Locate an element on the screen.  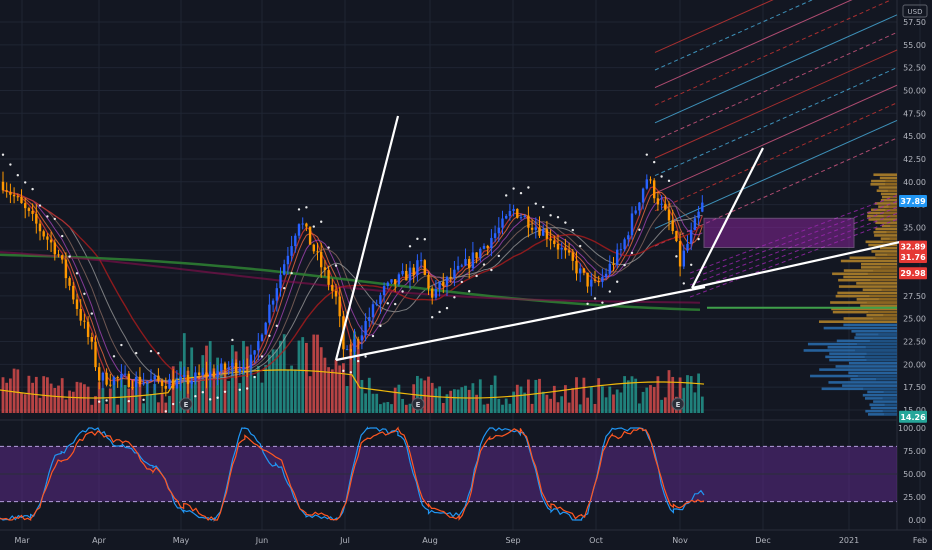
price-label-text: 29.98 is located at coordinates (913, 273).